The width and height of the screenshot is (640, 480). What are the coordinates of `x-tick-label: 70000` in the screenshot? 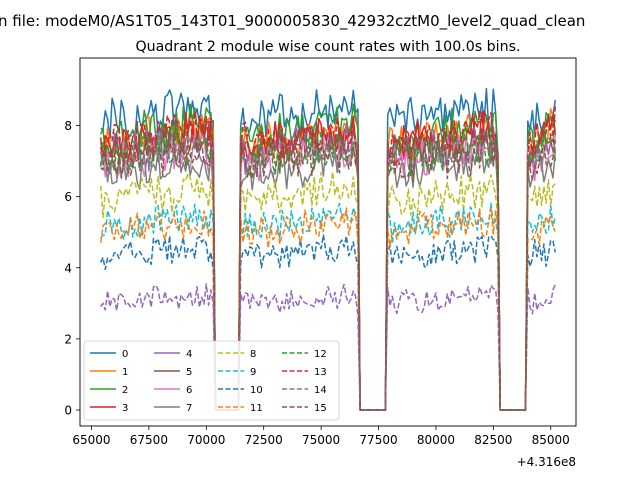 It's located at (206, 440).